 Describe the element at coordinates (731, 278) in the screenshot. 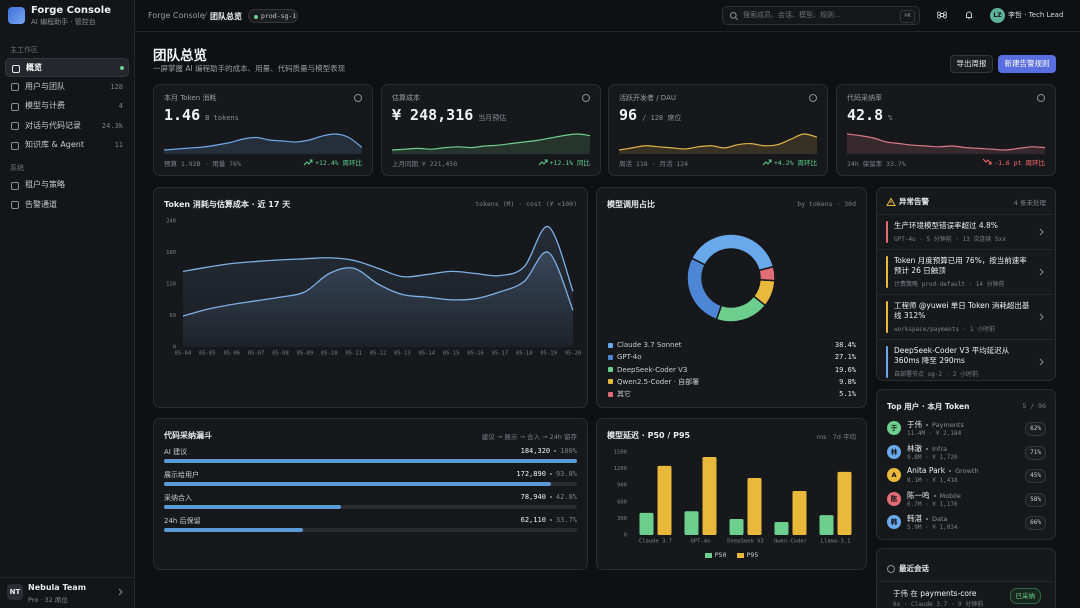

I see `donut` at that location.